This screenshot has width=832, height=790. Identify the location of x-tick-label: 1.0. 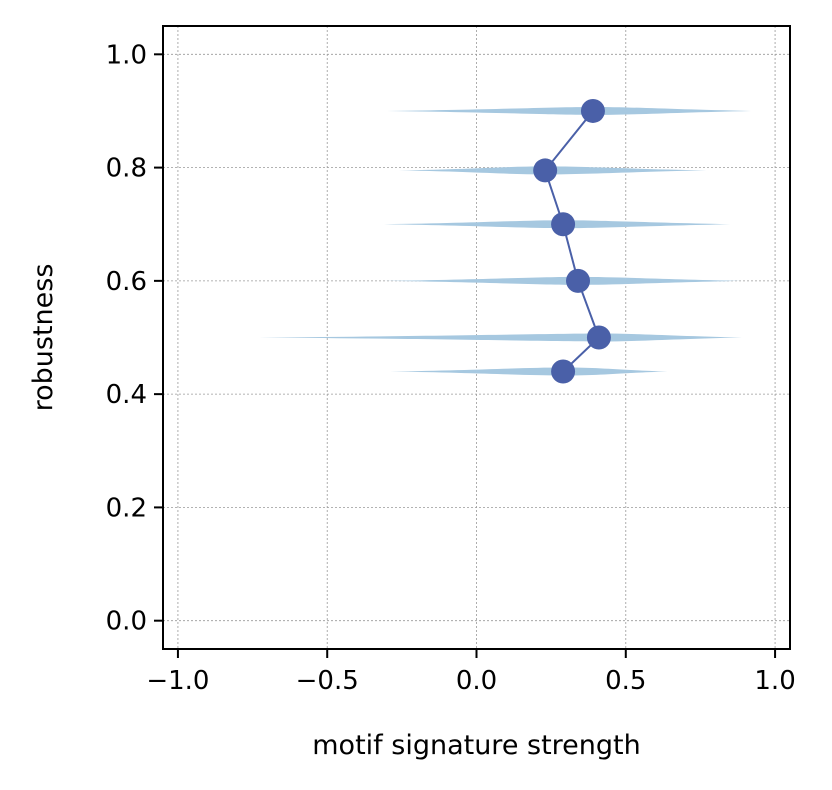
(774, 681).